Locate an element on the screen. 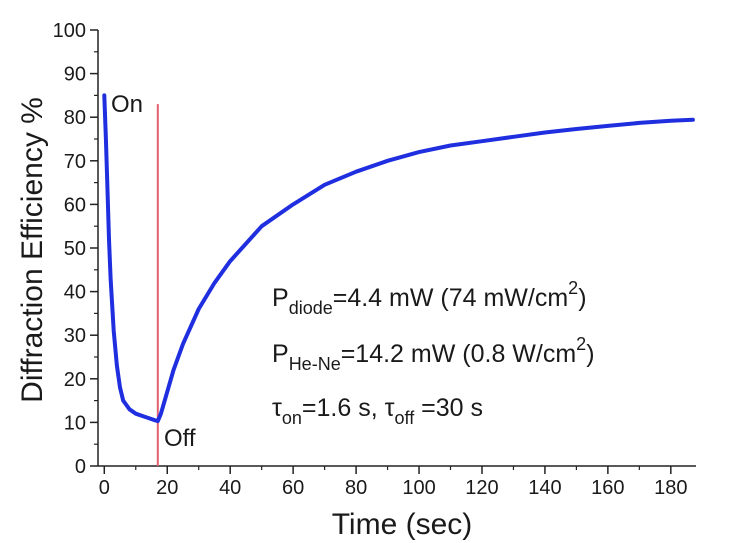  y-tick-label: 80 is located at coordinates (75, 118).